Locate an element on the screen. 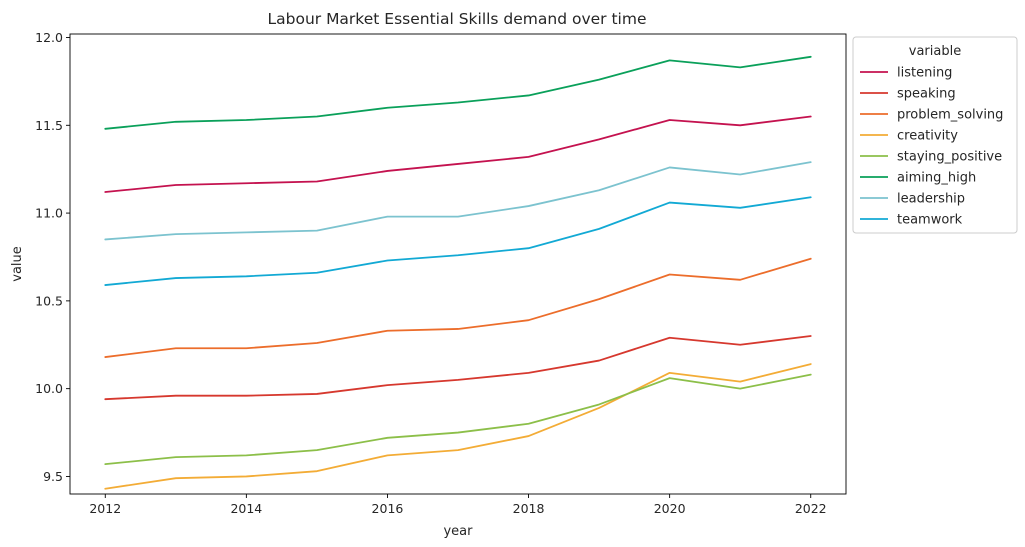  legend-label-teamwork: teamwork is located at coordinates (930, 220).